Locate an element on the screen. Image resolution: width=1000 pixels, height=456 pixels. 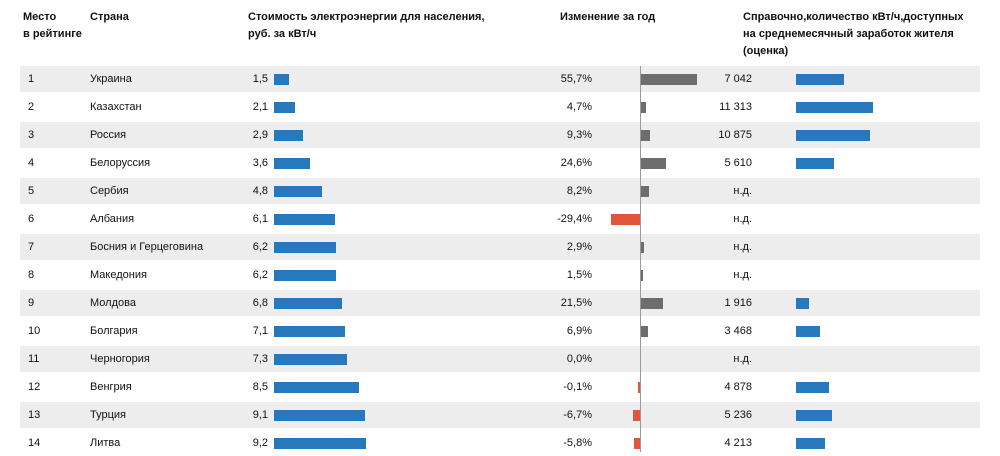
table-row: 3 Россия 2,9 9,3% 10 875 is located at coordinates (500, 135).